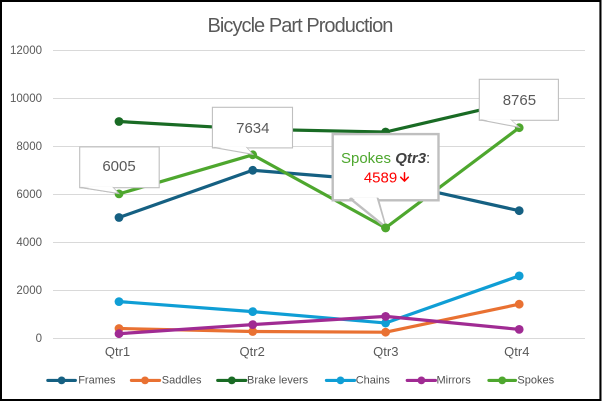 This screenshot has height=401, width=604. I want to click on svg-text: Spokes Qtr3:, so click(385, 158).